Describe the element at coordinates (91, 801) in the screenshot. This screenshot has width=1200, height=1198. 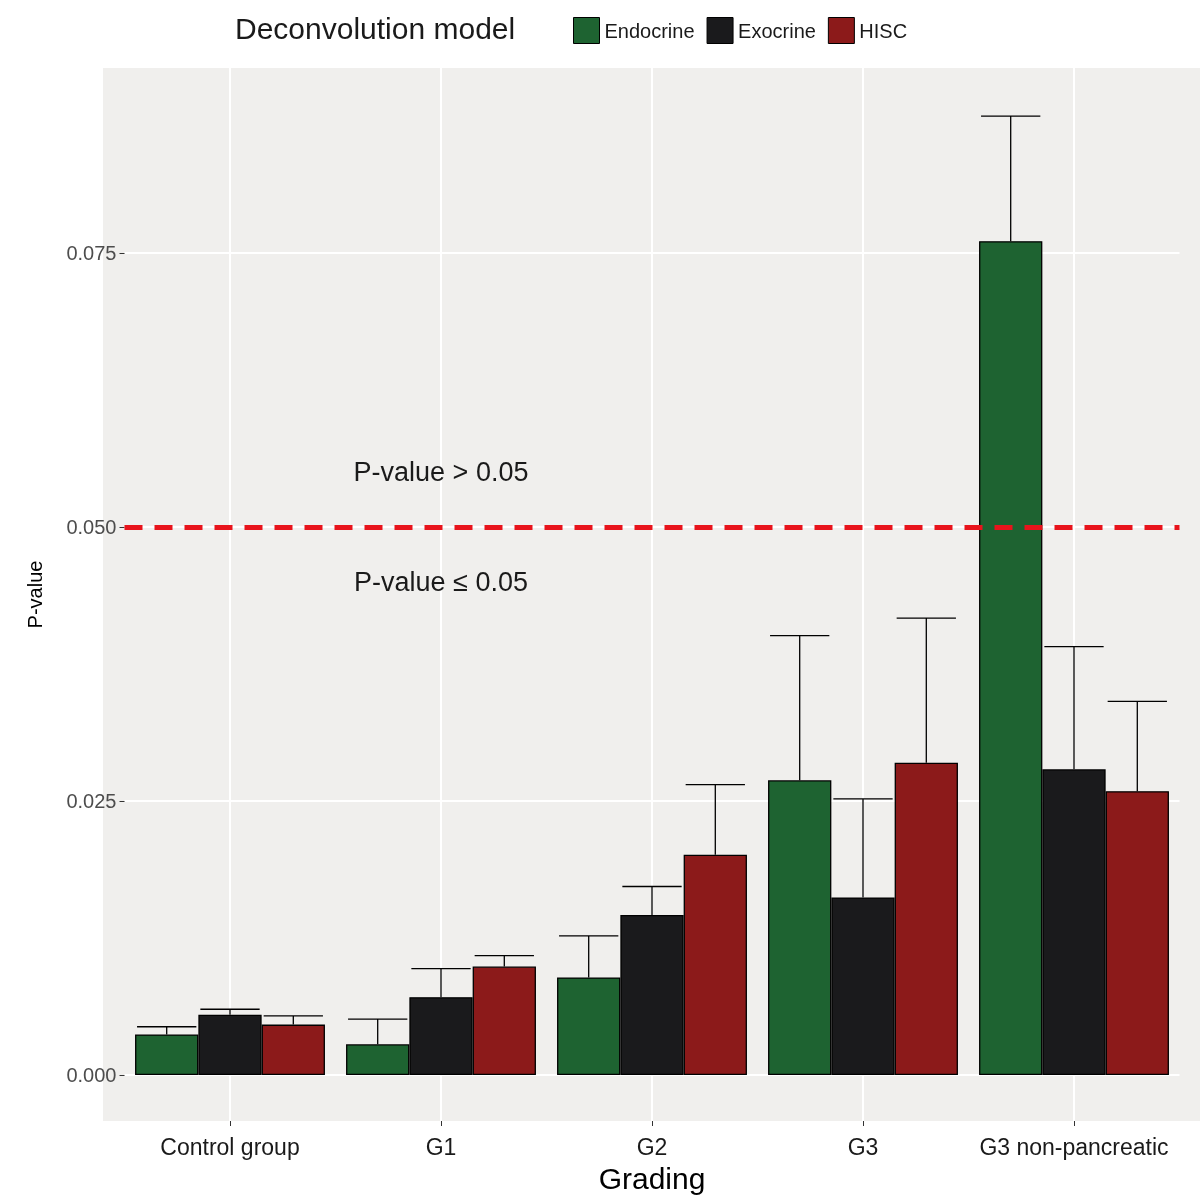
I see `y-tick-label: 0.025` at that location.